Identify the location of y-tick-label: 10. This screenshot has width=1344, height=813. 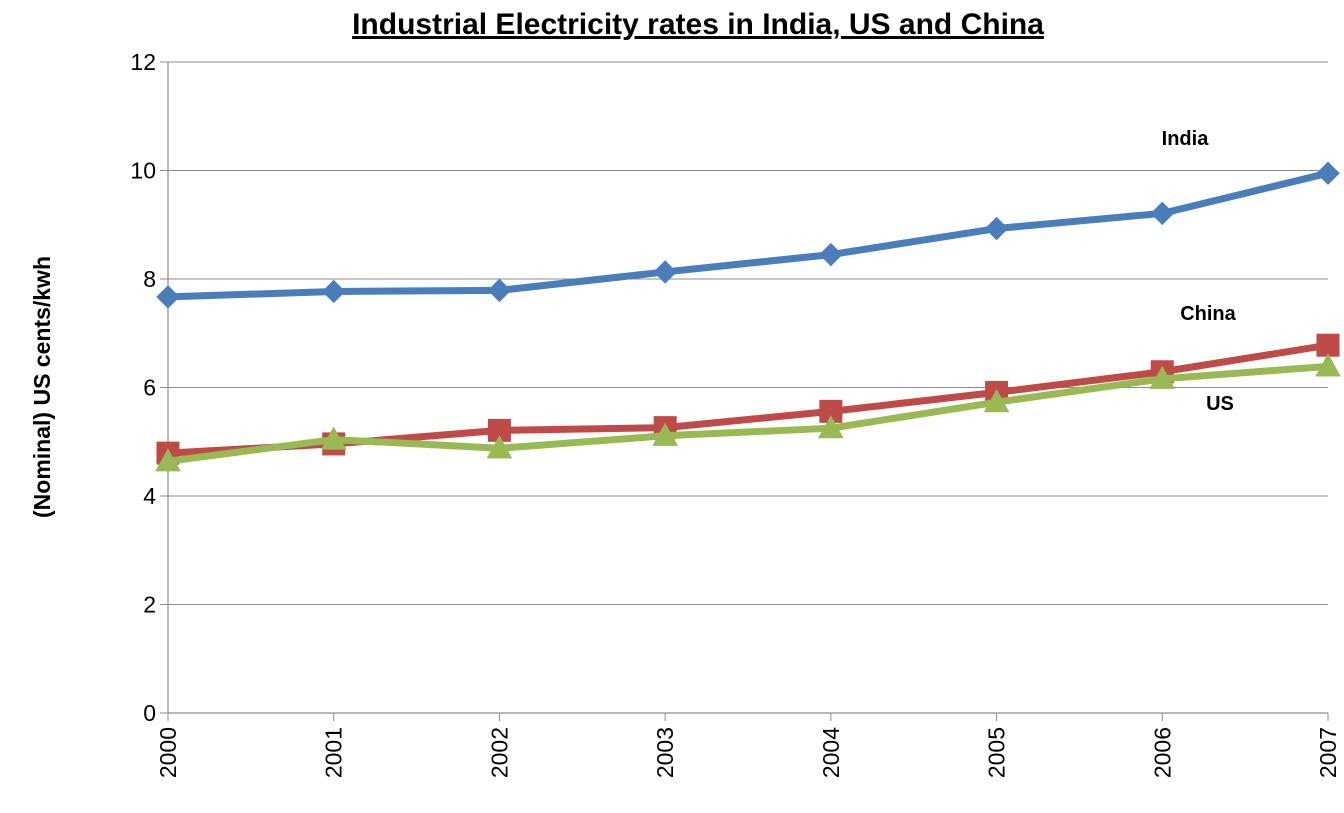
(143, 171).